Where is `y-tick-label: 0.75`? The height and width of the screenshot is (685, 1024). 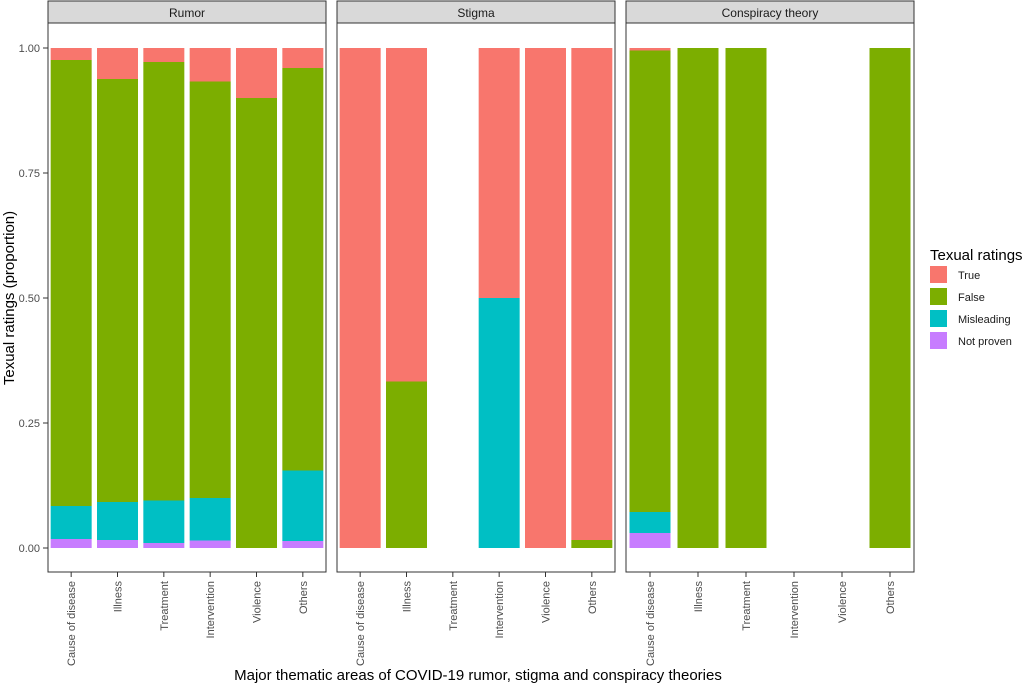 y-tick-label: 0.75 is located at coordinates (29, 174).